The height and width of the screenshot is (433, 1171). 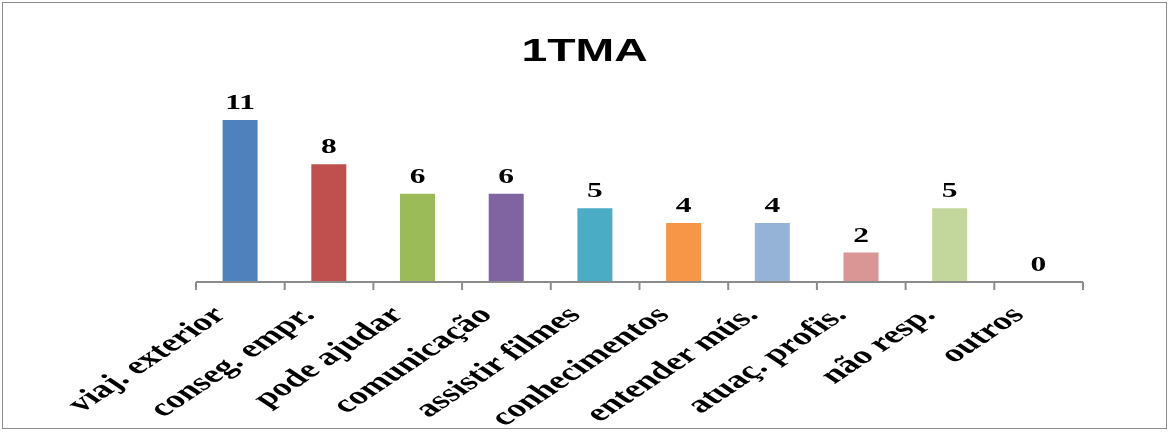 I want to click on data-label: 0, so click(x=1038, y=263).